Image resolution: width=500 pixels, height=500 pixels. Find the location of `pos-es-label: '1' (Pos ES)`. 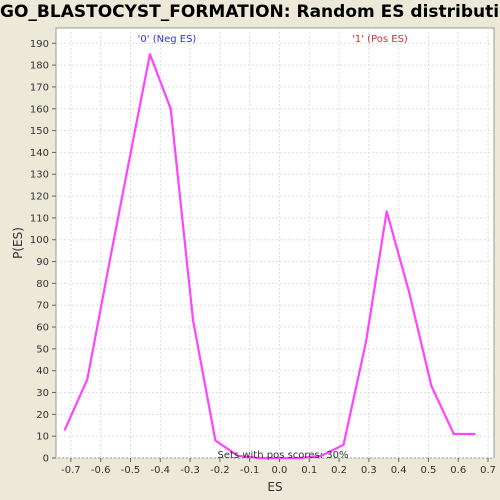

pos-es-label: '1' (Pos ES) is located at coordinates (380, 39).